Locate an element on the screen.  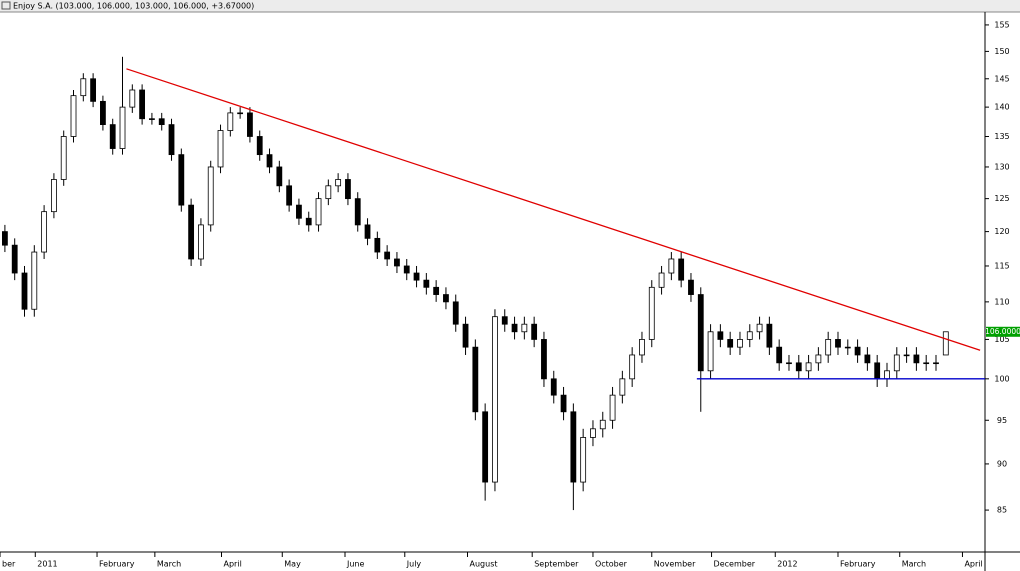
last-price-box is located at coordinates (1003, 331).